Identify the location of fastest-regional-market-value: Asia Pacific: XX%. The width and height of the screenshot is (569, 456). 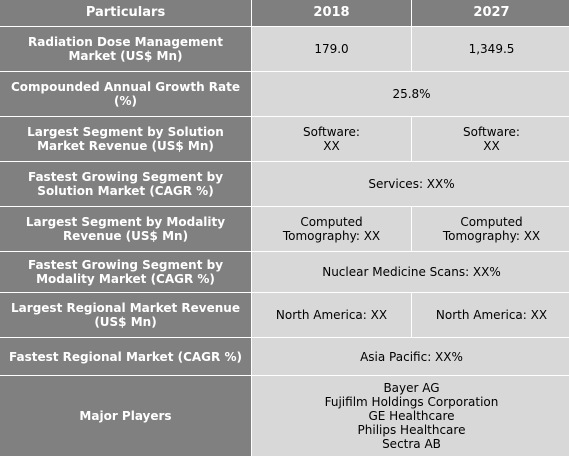
(410, 356).